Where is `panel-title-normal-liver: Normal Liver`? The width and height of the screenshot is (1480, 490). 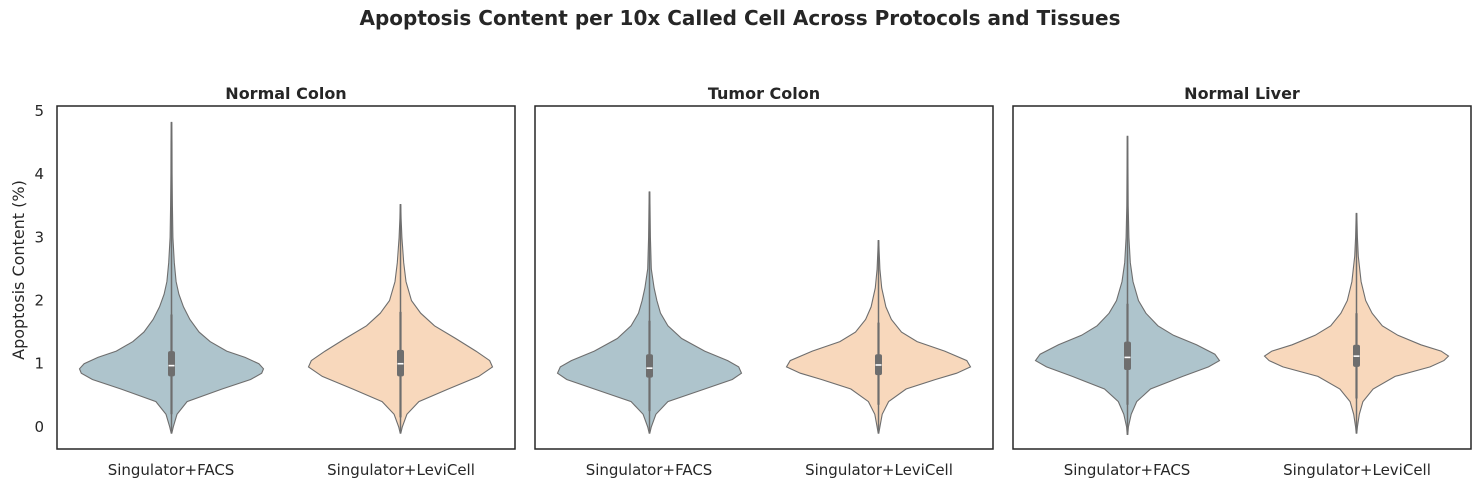
panel-title-normal-liver: Normal Liver is located at coordinates (1242, 93).